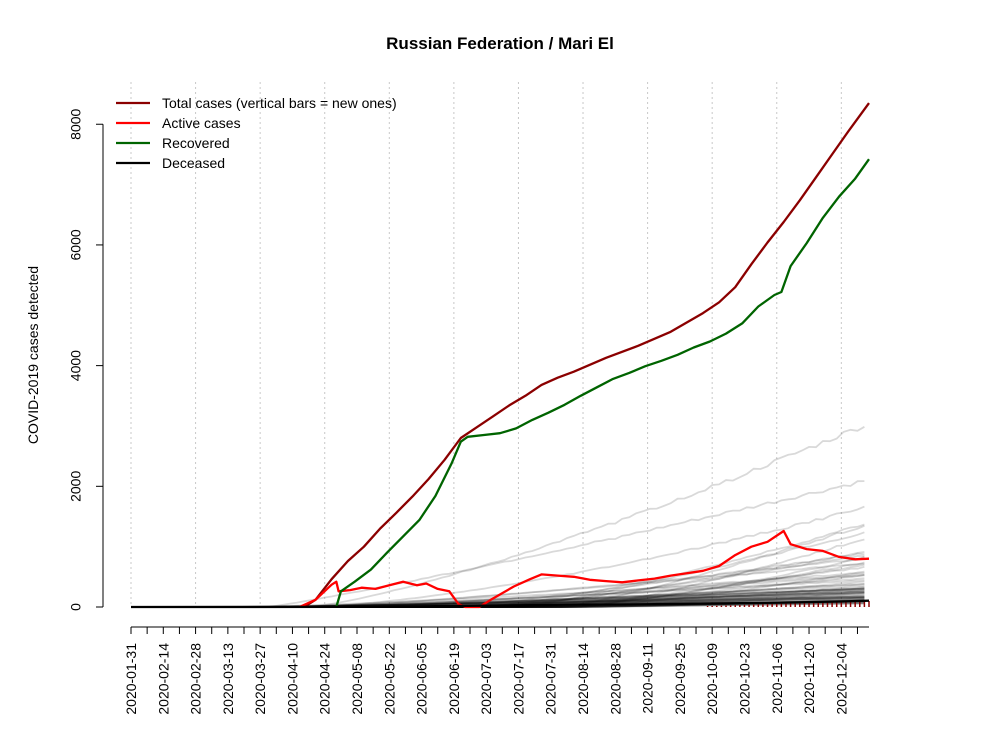  What do you see at coordinates (500, 43) in the screenshot?
I see `chart-title: Russian Federation / Mari El` at bounding box center [500, 43].